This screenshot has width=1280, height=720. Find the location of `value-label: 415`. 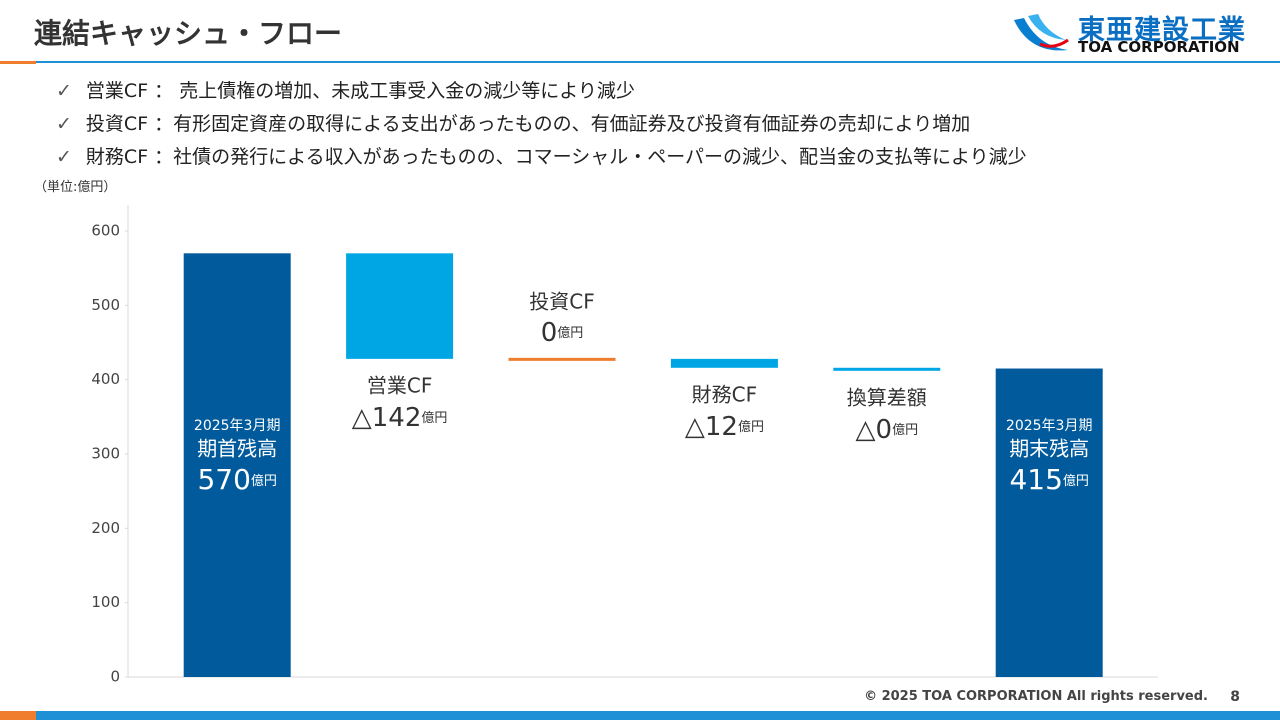

value-label: 415 is located at coordinates (1035, 479).